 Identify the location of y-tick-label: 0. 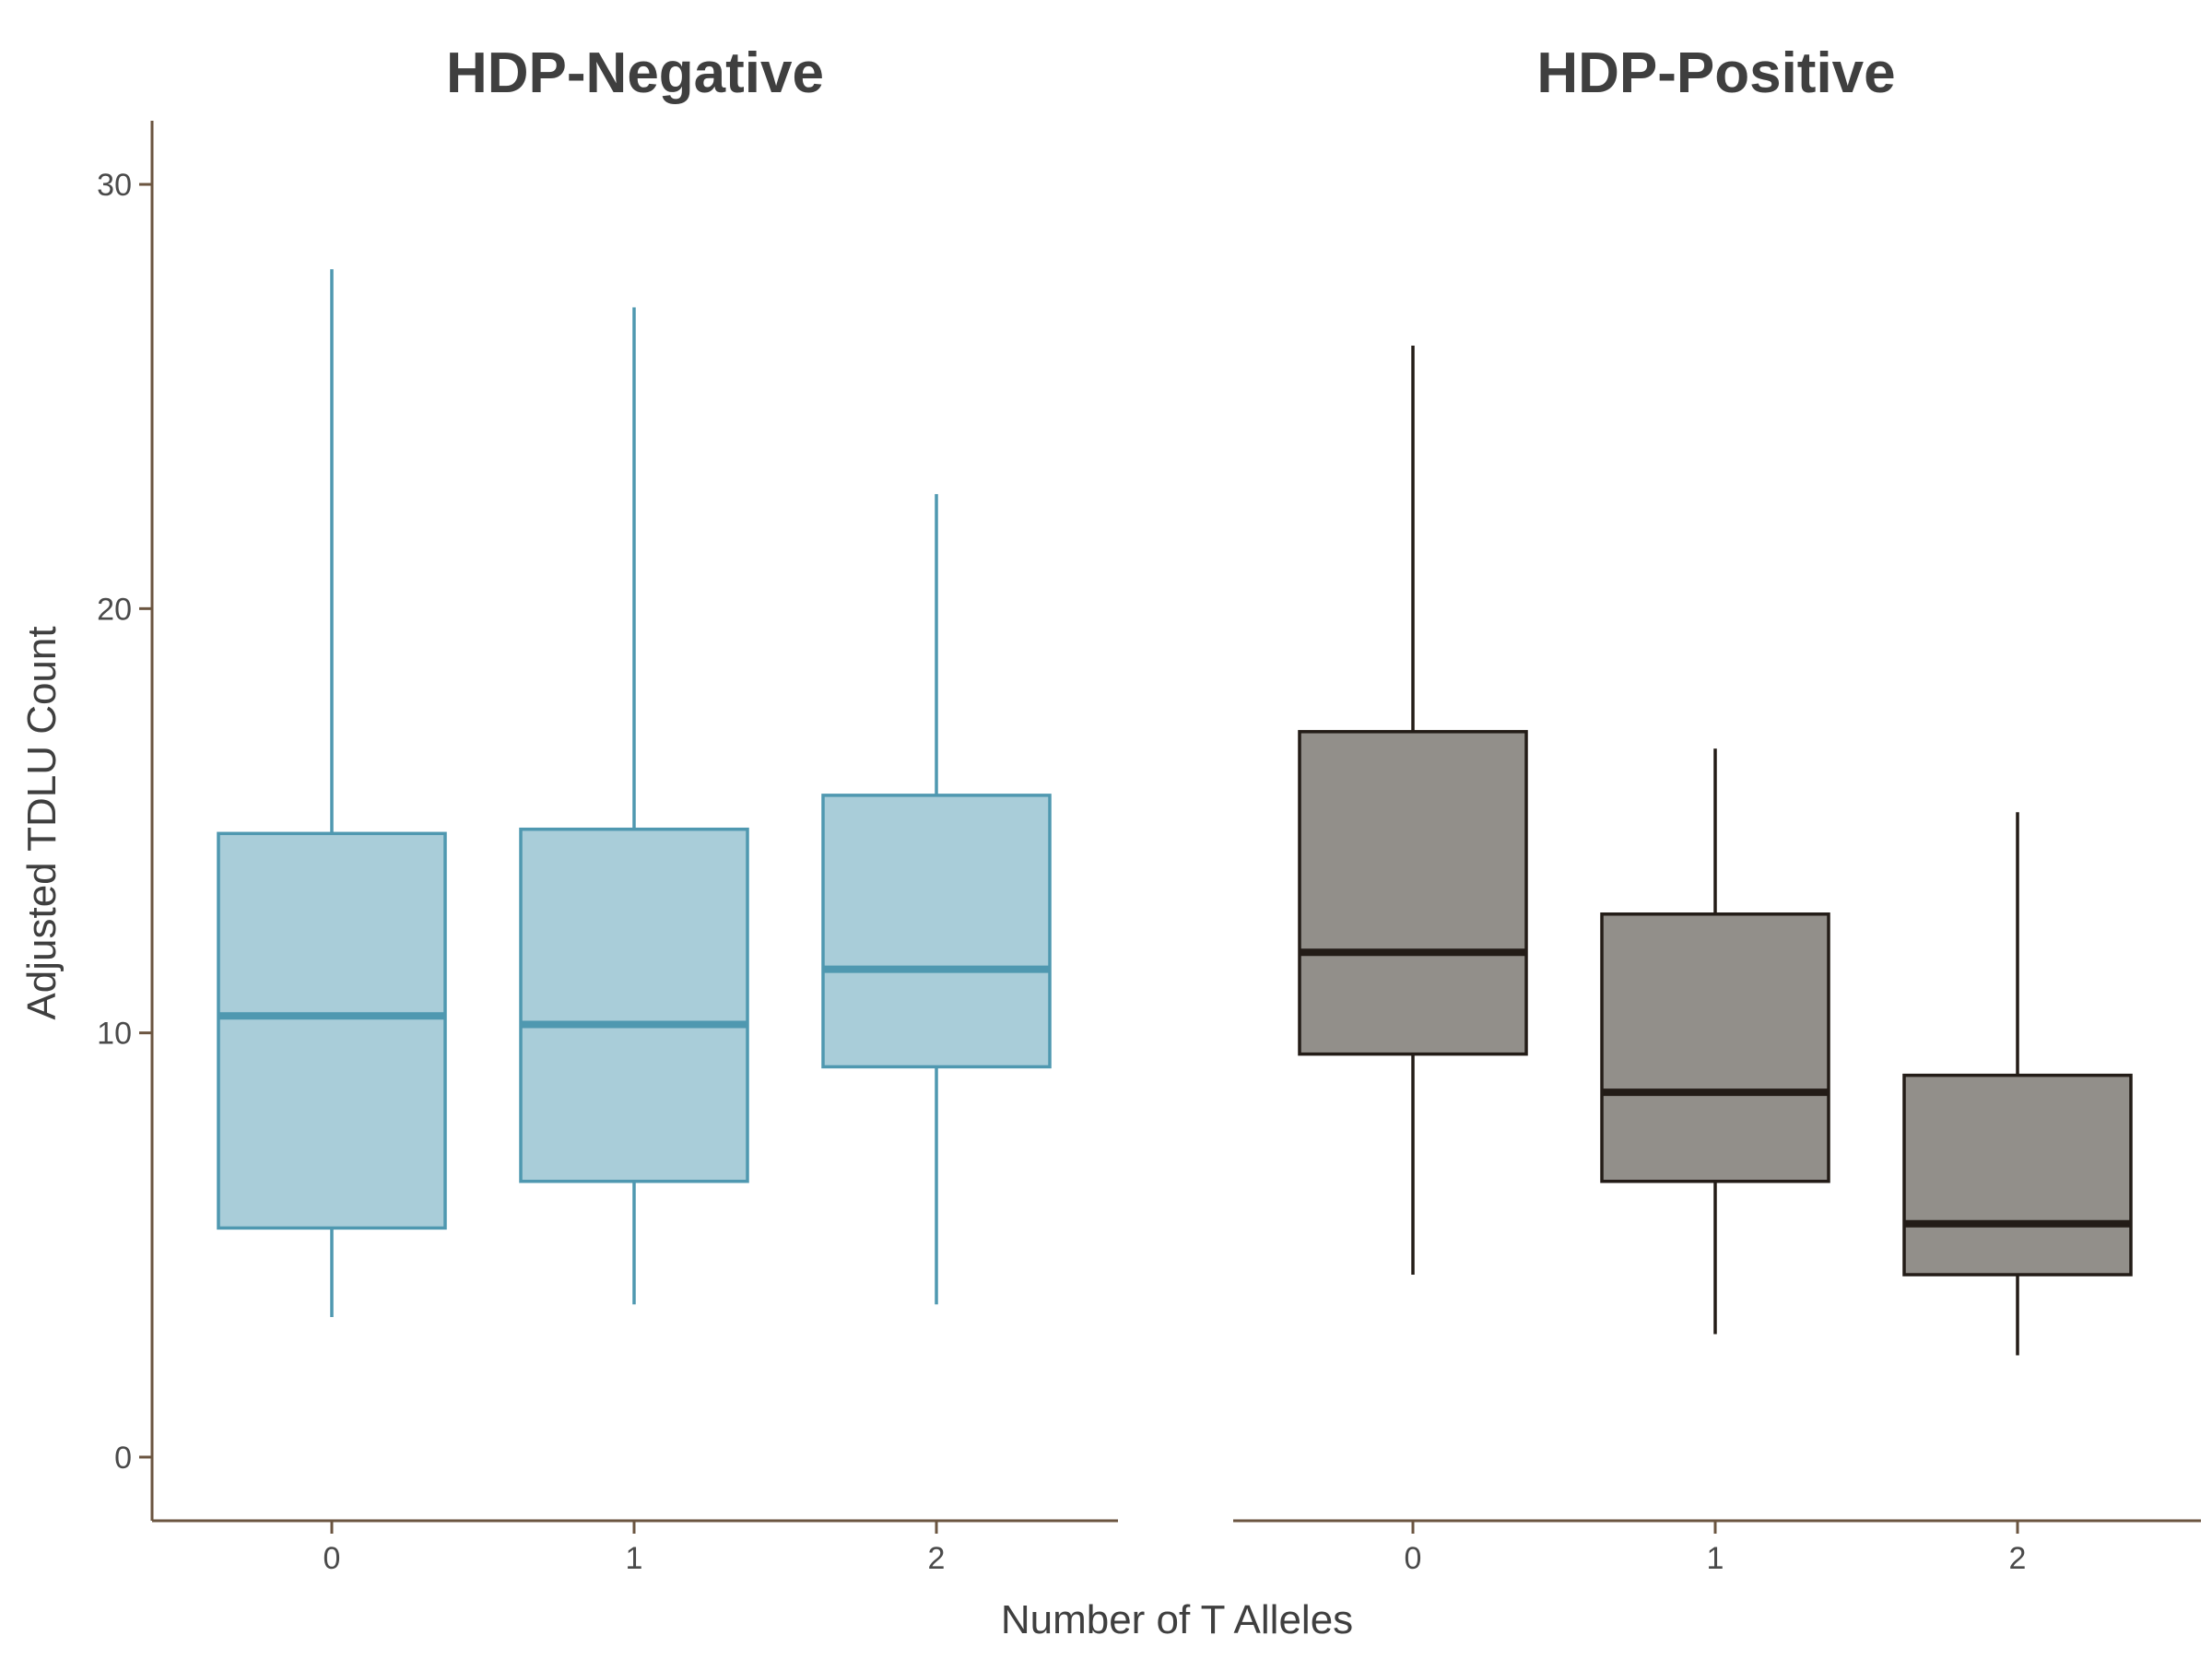
(123, 1458).